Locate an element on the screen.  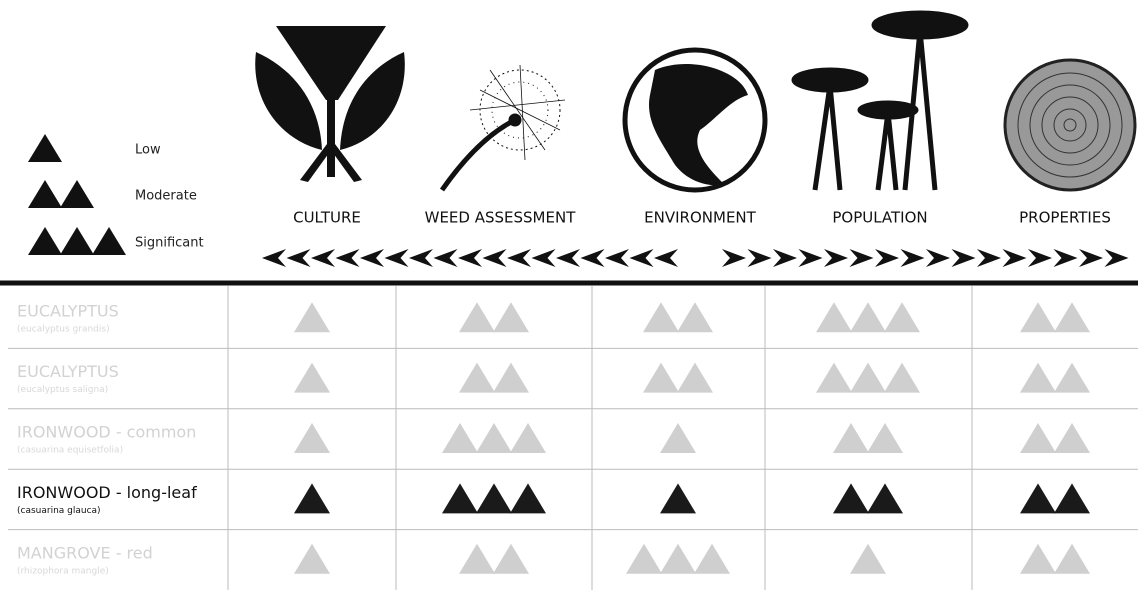
arrow-chevrons is located at coordinates (695, 258).